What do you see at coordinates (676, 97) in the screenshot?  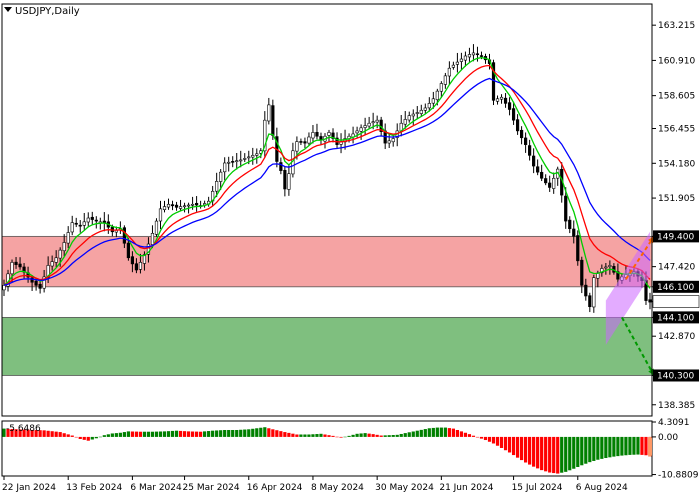 I see `y-tick-label: 158.605` at bounding box center [676, 97].